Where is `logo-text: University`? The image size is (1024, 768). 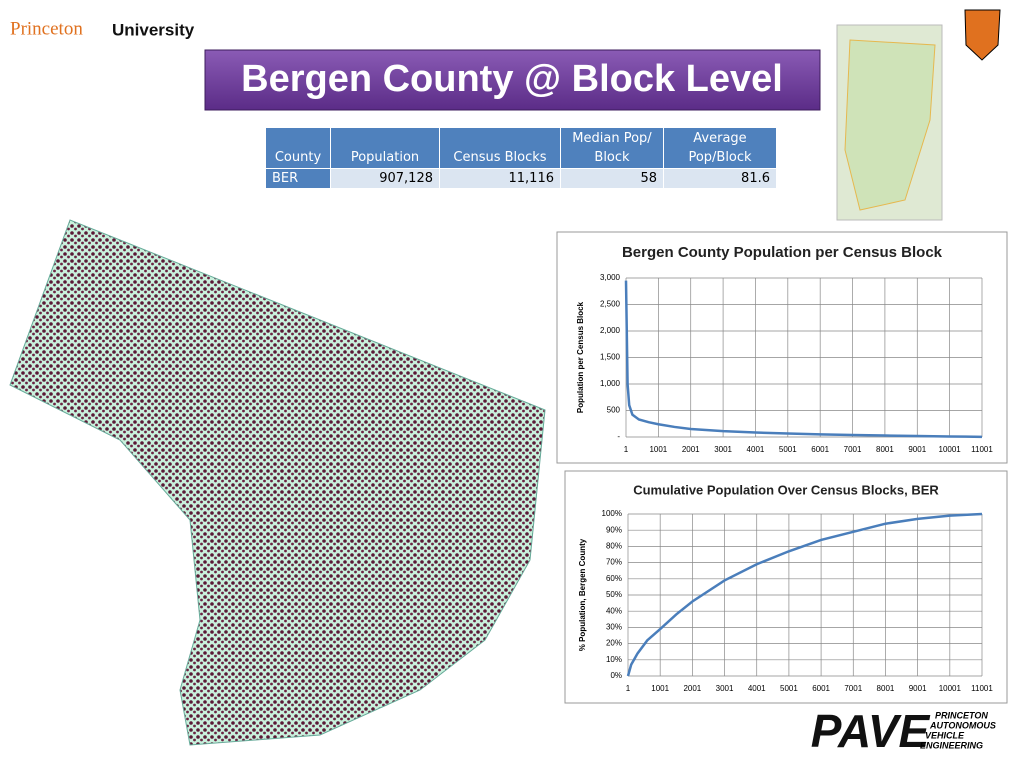 logo-text: University is located at coordinates (153, 29).